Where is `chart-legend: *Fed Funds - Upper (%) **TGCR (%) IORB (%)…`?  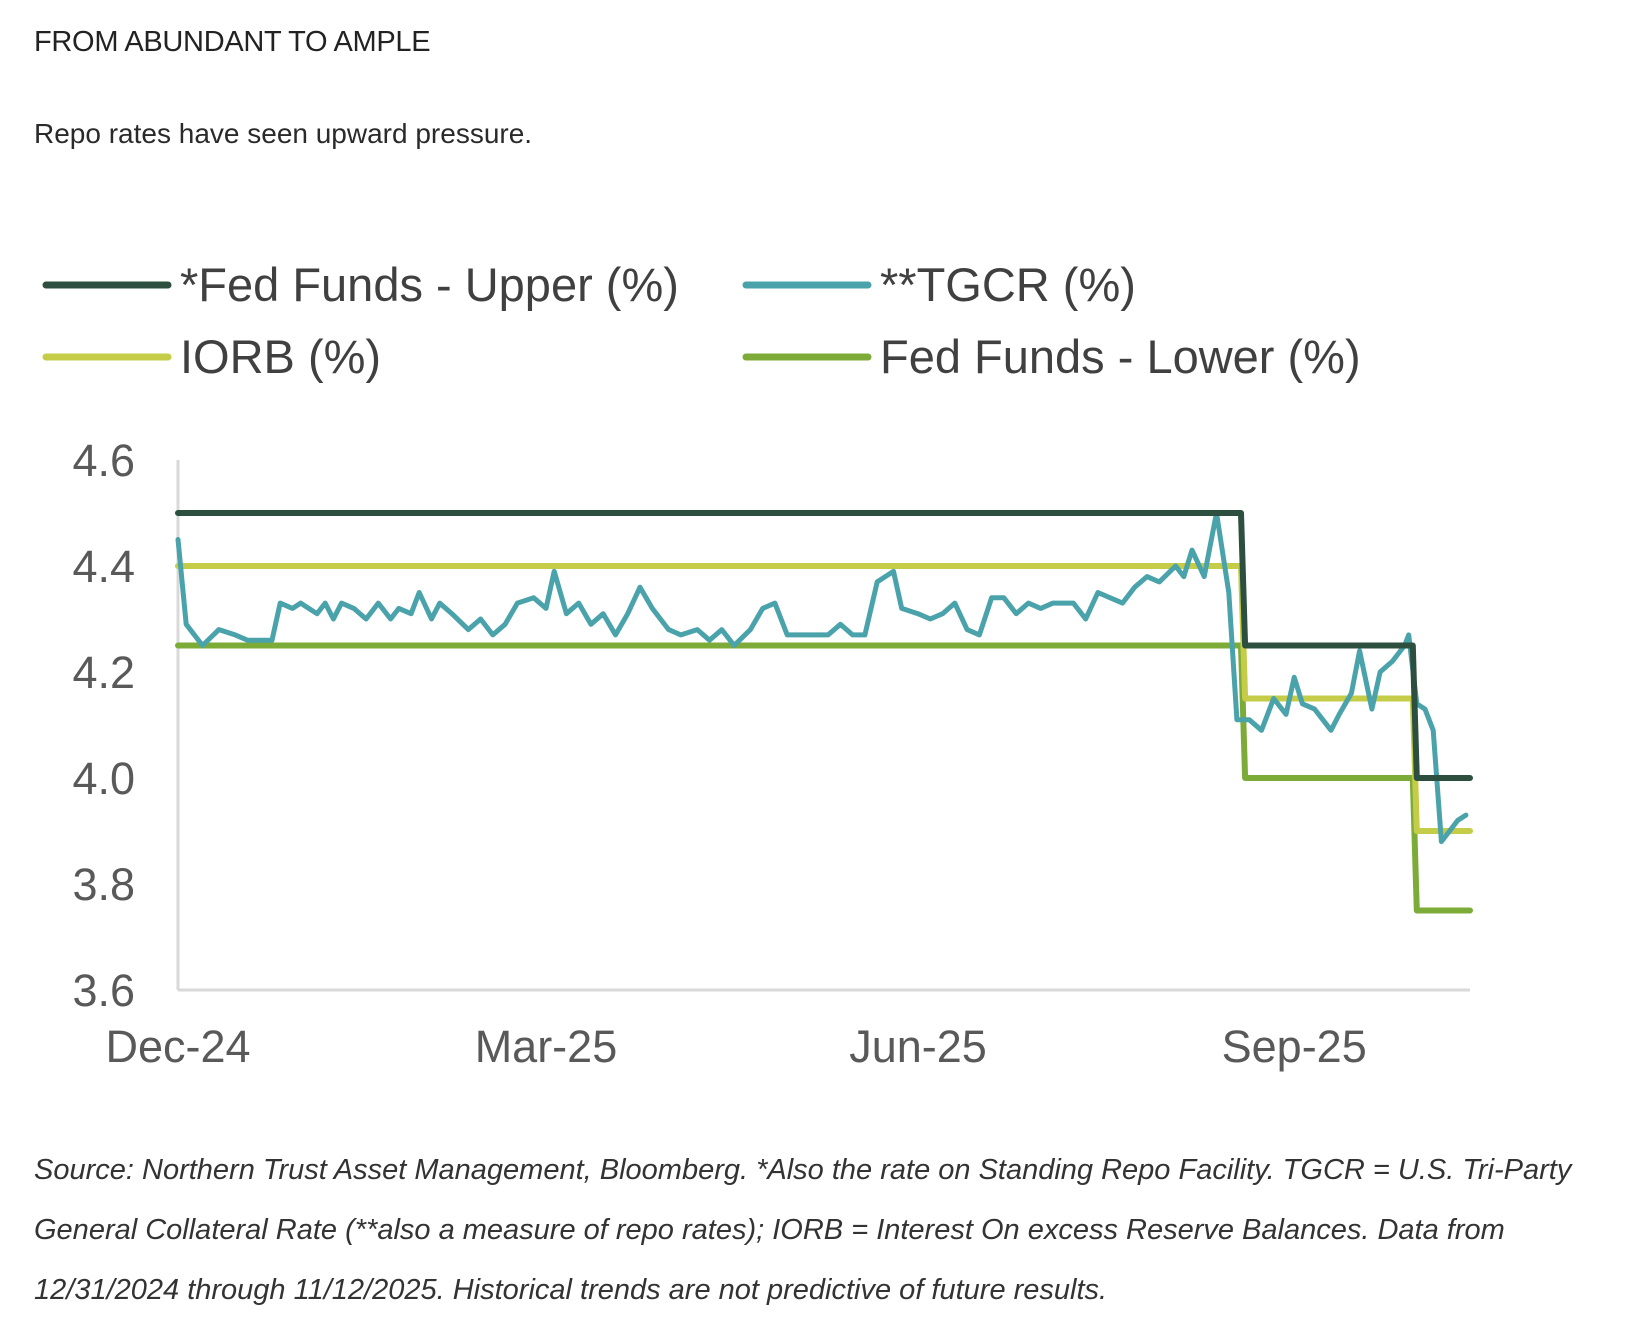
chart-legend: *Fed Funds - Upper (%) **TGCR (%) IORB (%)… is located at coordinates (701, 320).